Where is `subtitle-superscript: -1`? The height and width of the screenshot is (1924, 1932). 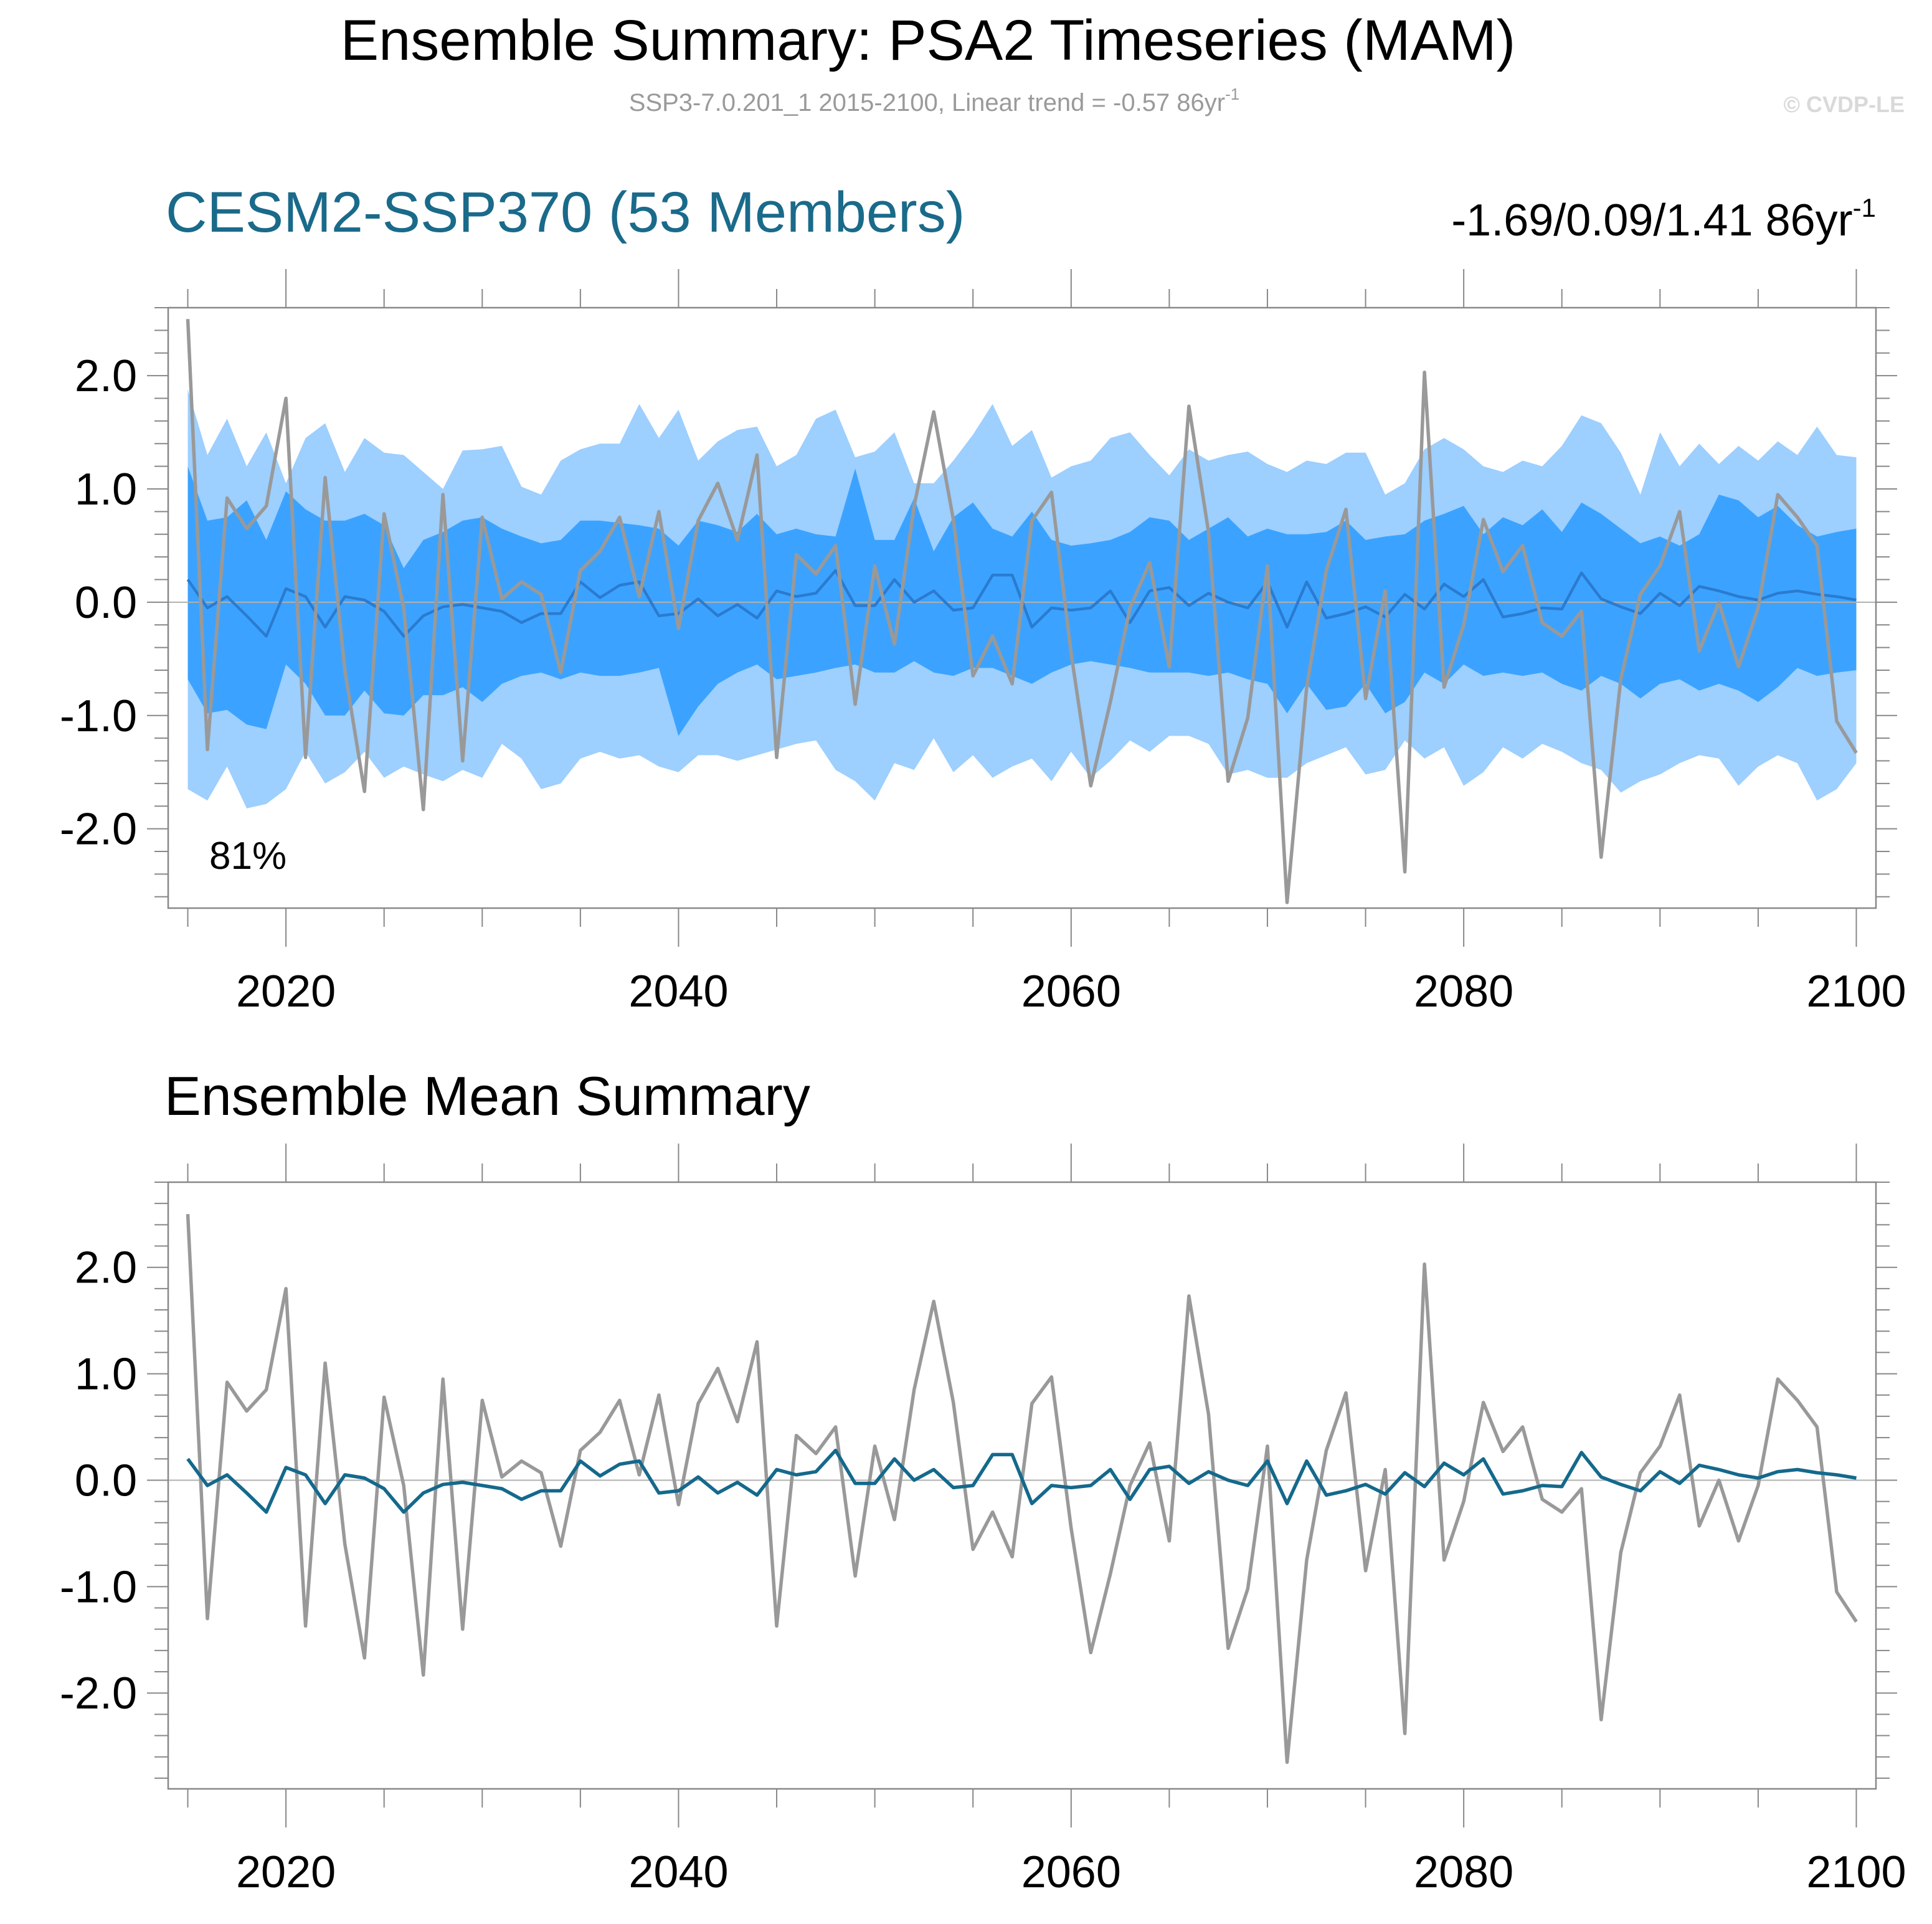 subtitle-superscript: -1 is located at coordinates (1232, 94).